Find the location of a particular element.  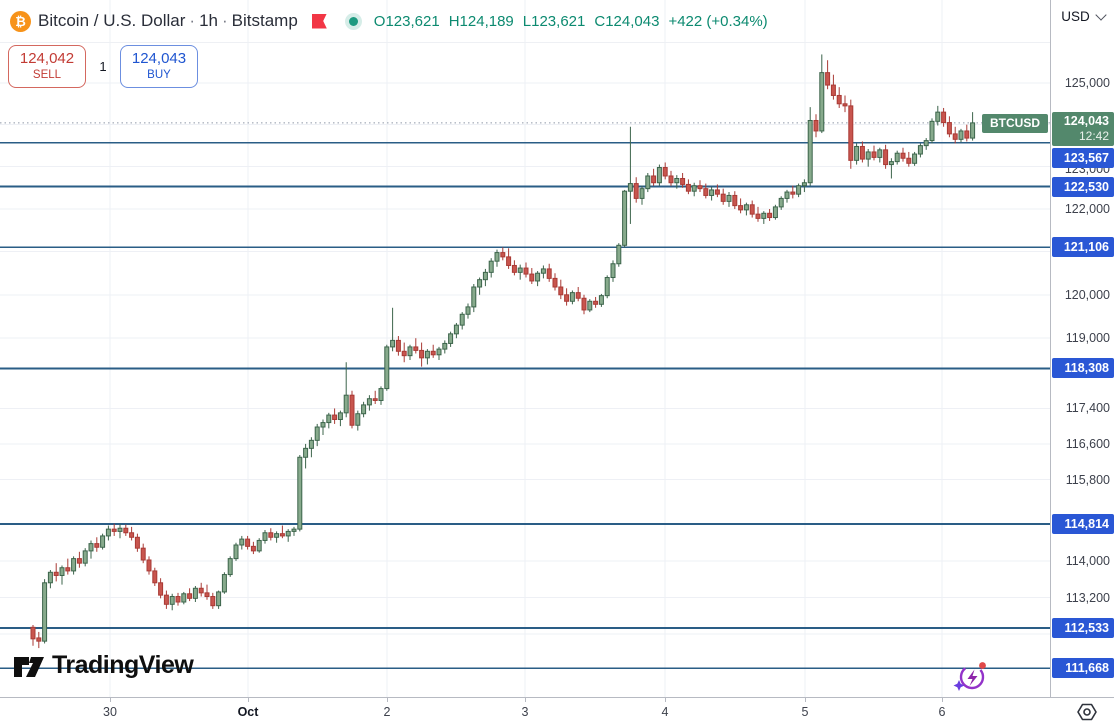

flag-icon is located at coordinates (319, 21).